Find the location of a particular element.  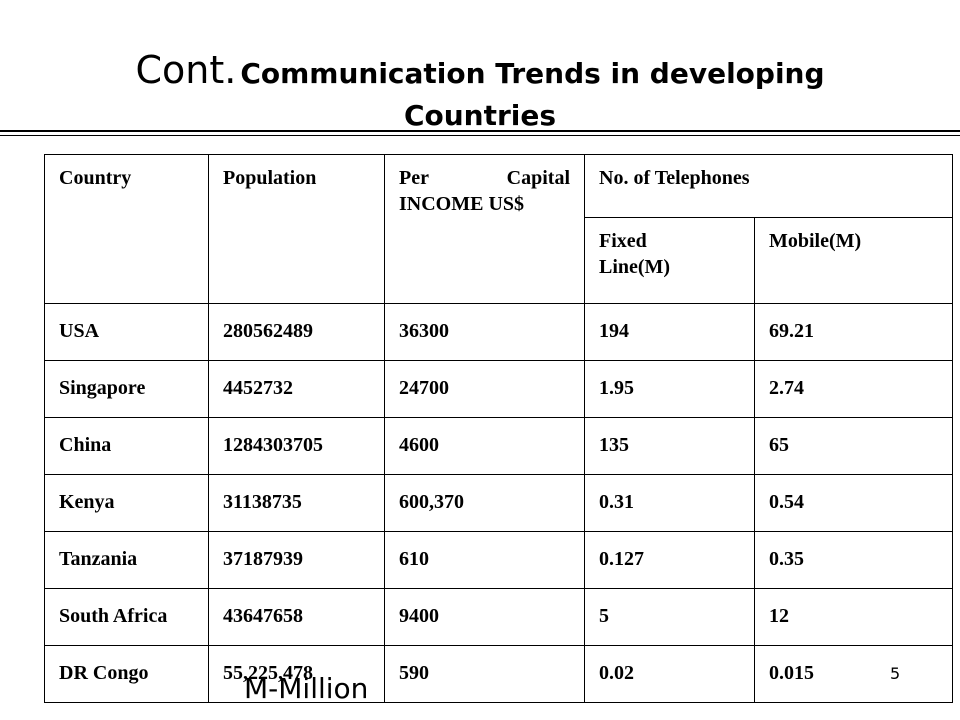

cell-income: 590 is located at coordinates (484, 674).